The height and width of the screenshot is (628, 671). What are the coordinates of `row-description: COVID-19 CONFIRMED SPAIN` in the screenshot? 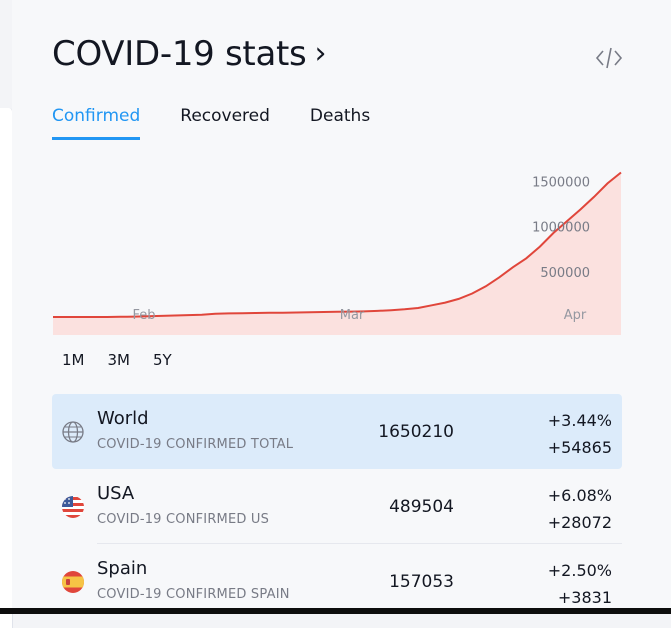 It's located at (193, 594).